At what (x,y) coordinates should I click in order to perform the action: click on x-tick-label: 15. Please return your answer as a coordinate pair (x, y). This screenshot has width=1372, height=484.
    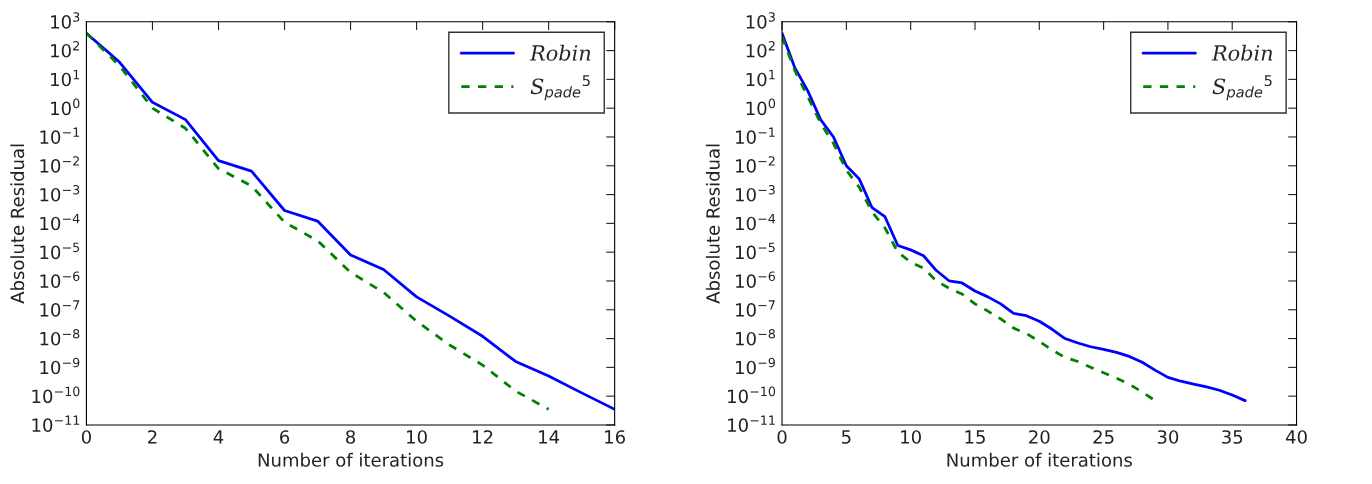
    Looking at the image, I should click on (975, 437).